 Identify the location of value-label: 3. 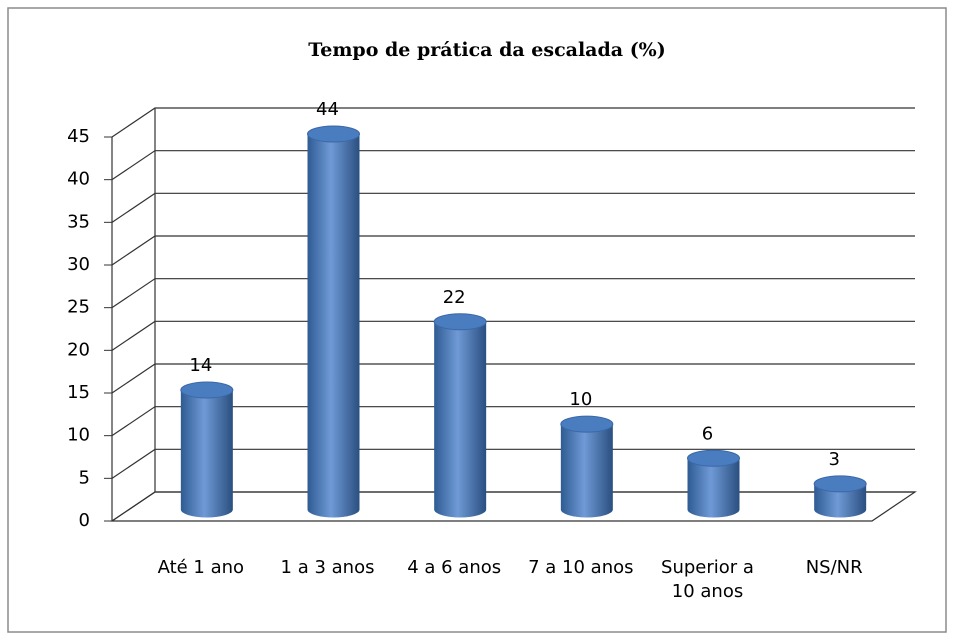
(833, 459).